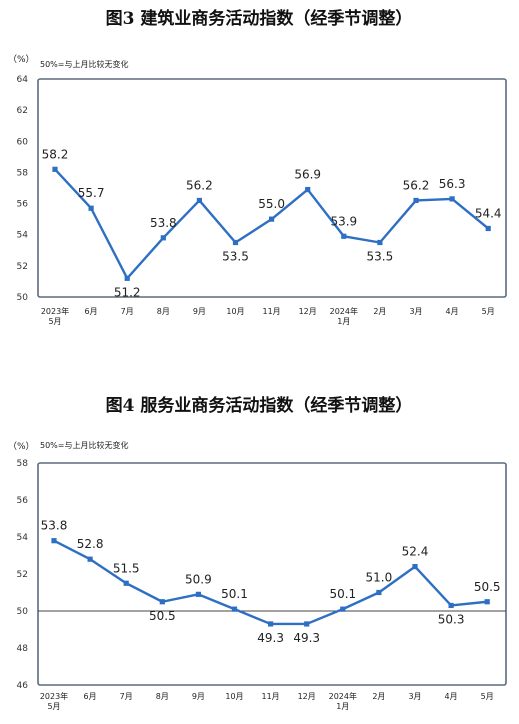 The image size is (519, 724). Describe the element at coordinates (343, 221) in the screenshot. I see `data-label: 53.9` at that location.